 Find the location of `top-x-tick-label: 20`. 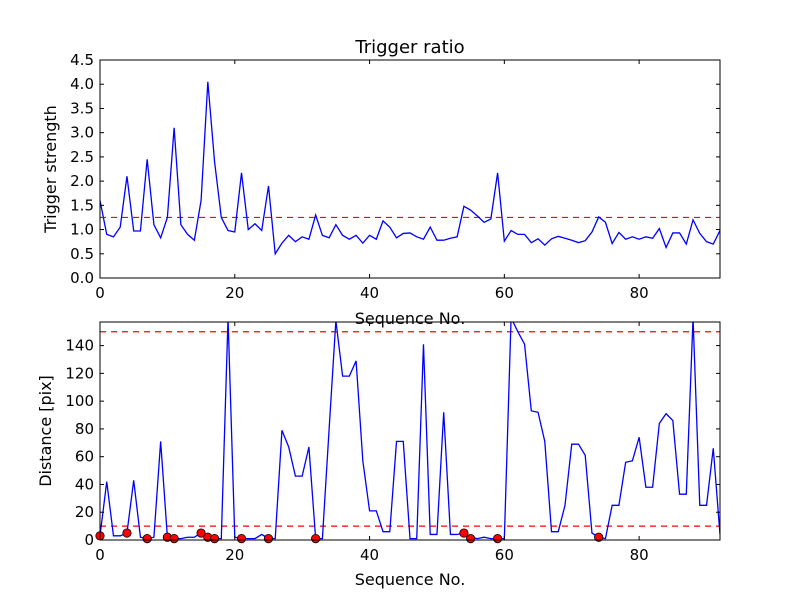

top-x-tick-label: 20 is located at coordinates (234, 293).